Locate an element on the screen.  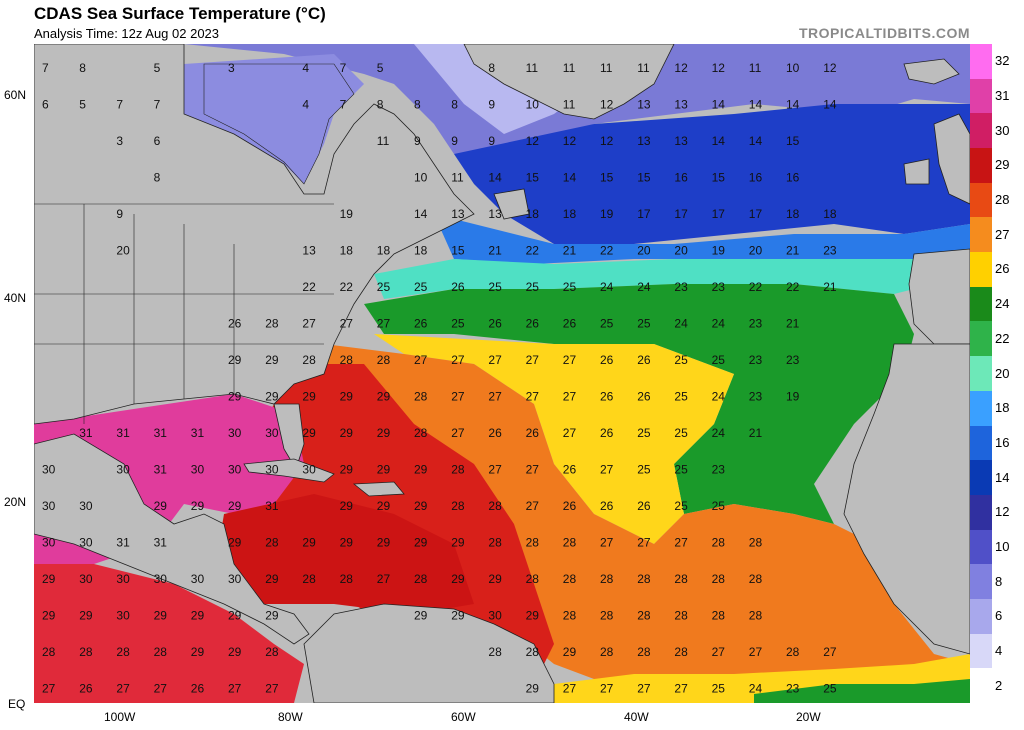
sst-value: 7 is located at coordinates (119, 105).